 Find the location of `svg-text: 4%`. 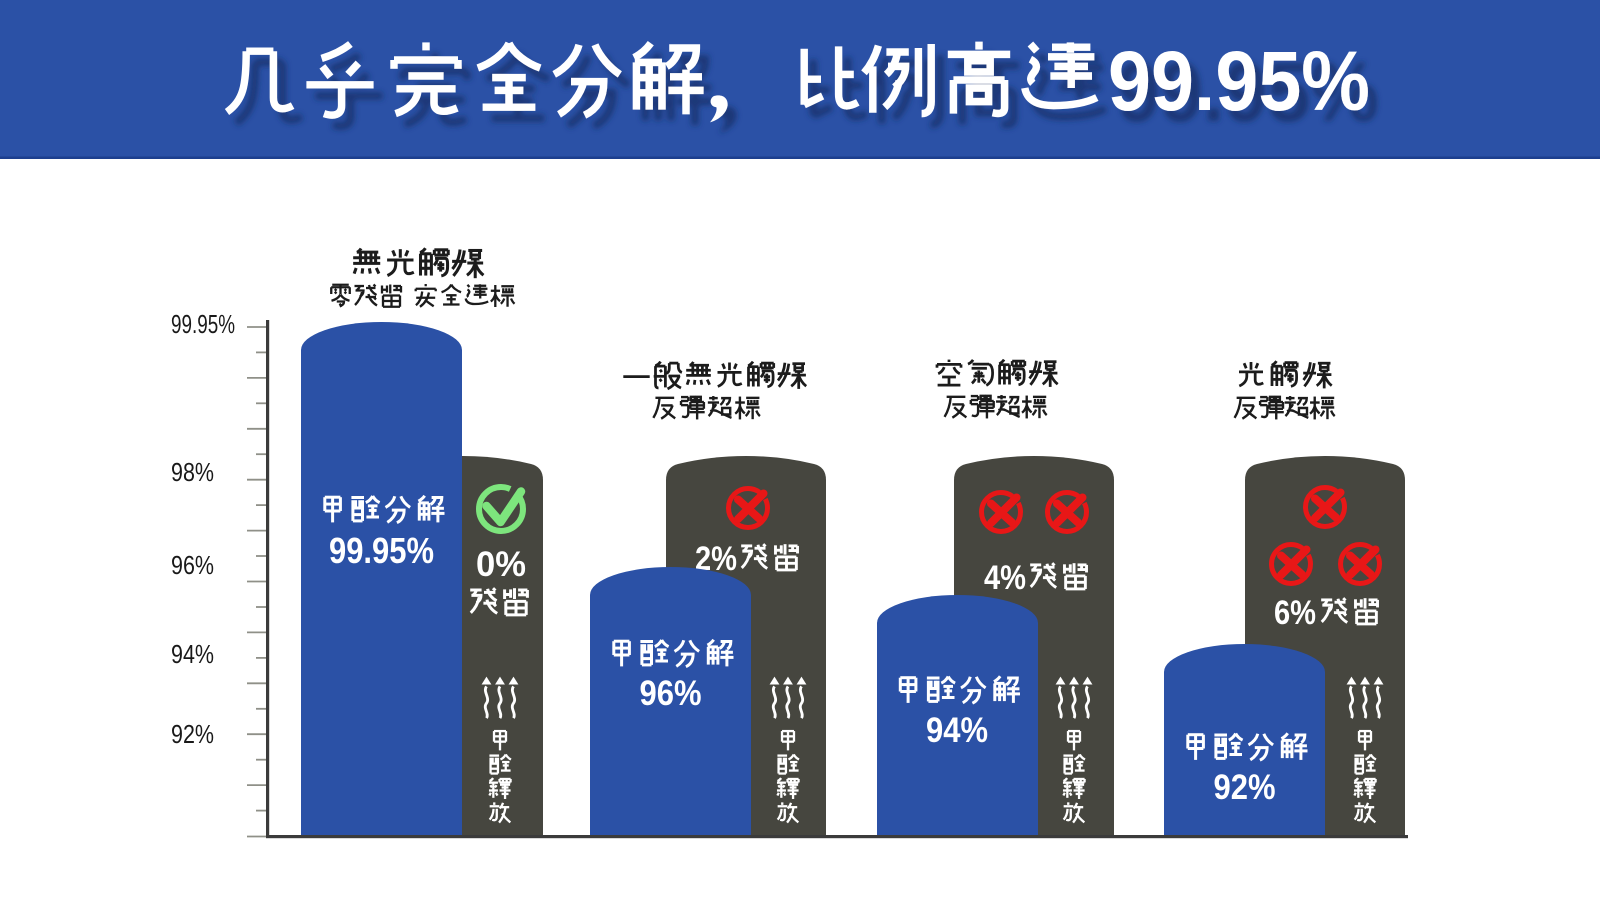

svg-text: 4% is located at coordinates (1005, 578).